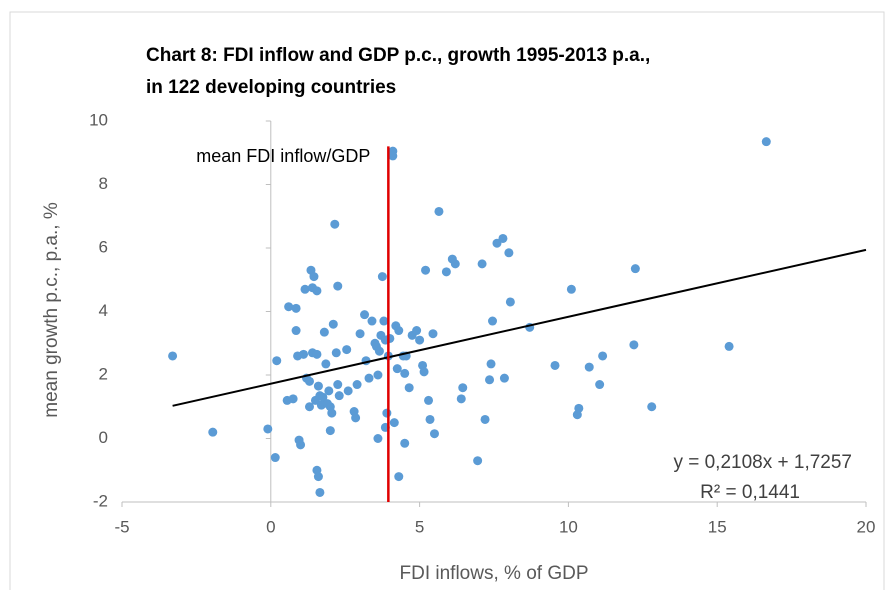  I want to click on x-tick-label: 10, so click(568, 526).